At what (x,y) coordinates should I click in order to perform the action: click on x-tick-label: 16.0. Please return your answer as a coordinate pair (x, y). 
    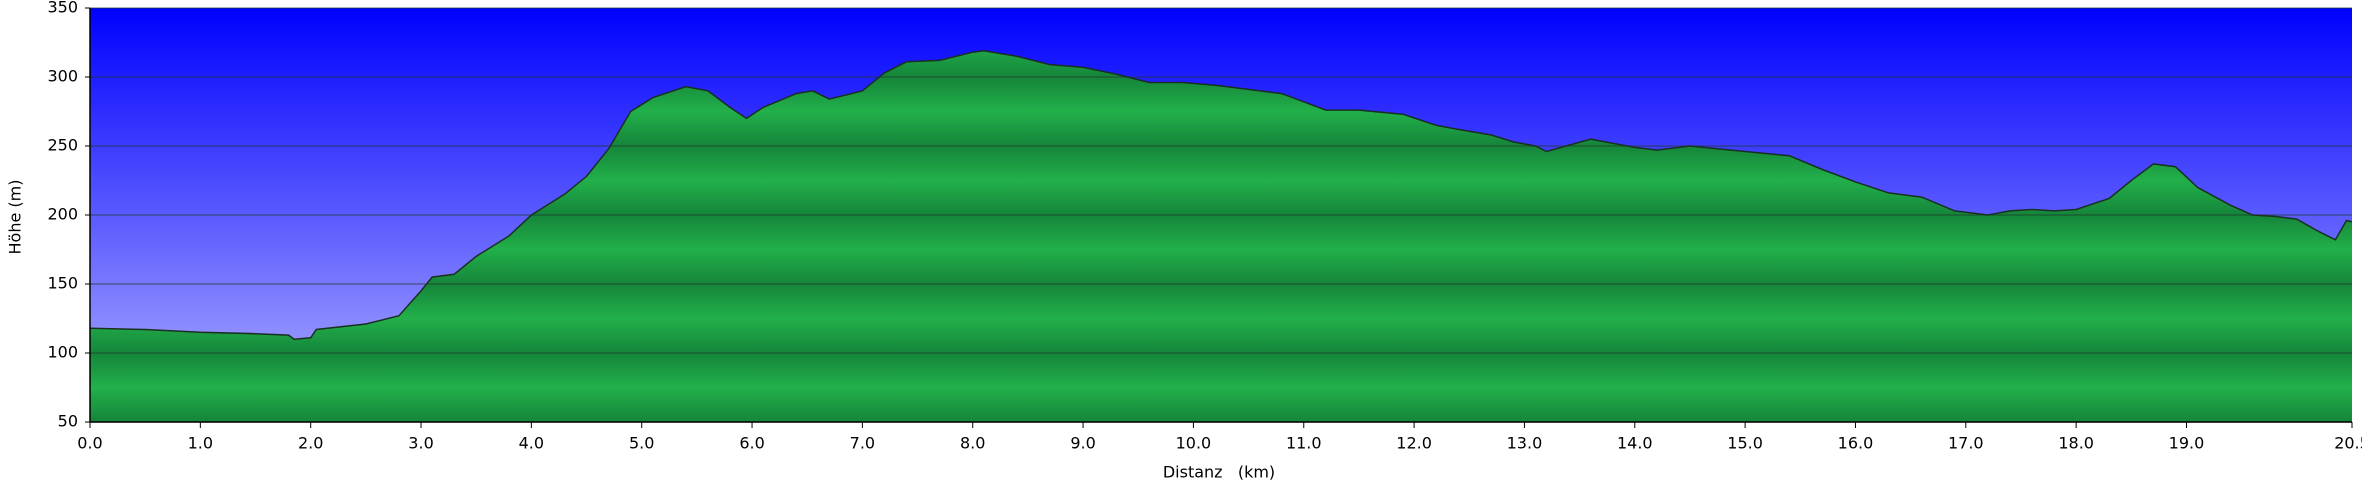
    Looking at the image, I should click on (1856, 443).